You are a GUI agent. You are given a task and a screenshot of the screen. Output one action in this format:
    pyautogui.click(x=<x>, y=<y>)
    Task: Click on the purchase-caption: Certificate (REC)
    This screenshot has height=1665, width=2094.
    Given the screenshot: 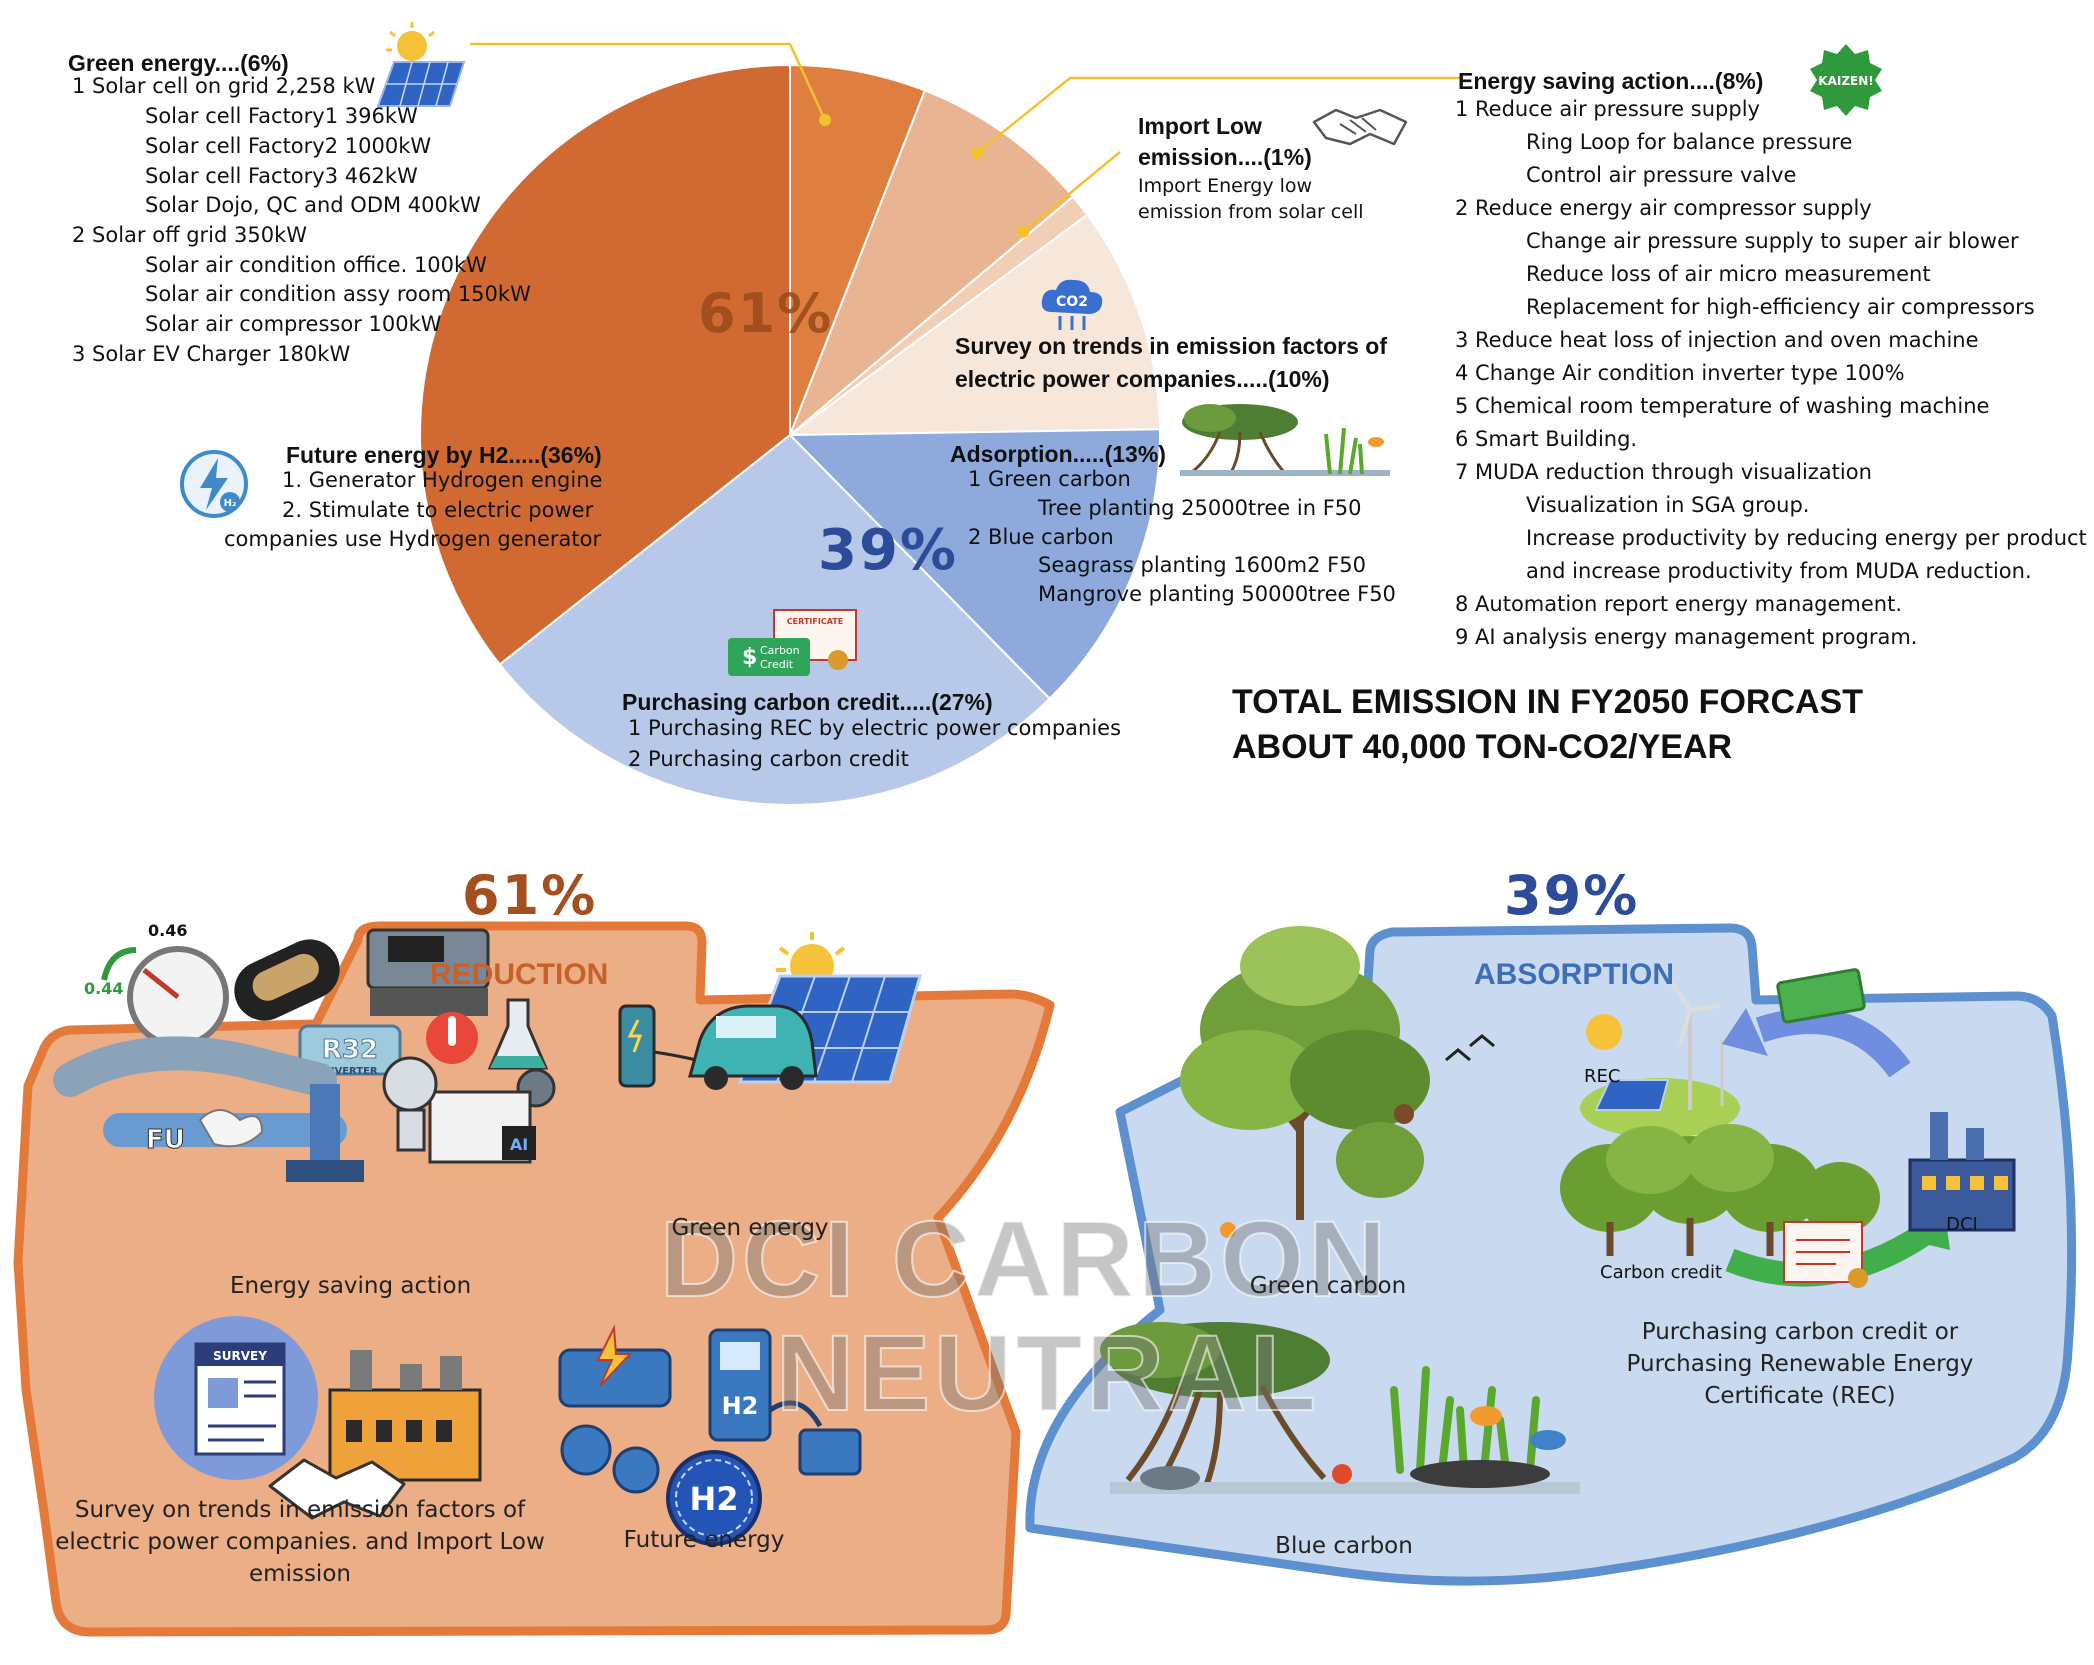 What is the action you would take?
    pyautogui.click(x=1800, y=1396)
    